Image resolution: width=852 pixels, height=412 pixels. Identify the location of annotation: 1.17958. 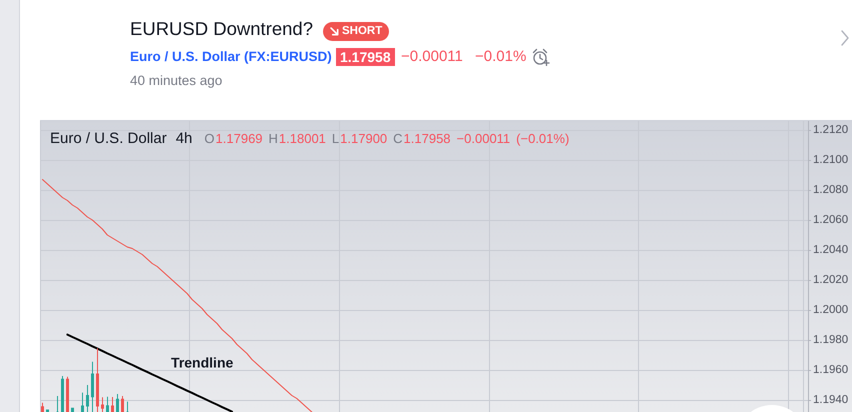
(427, 139).